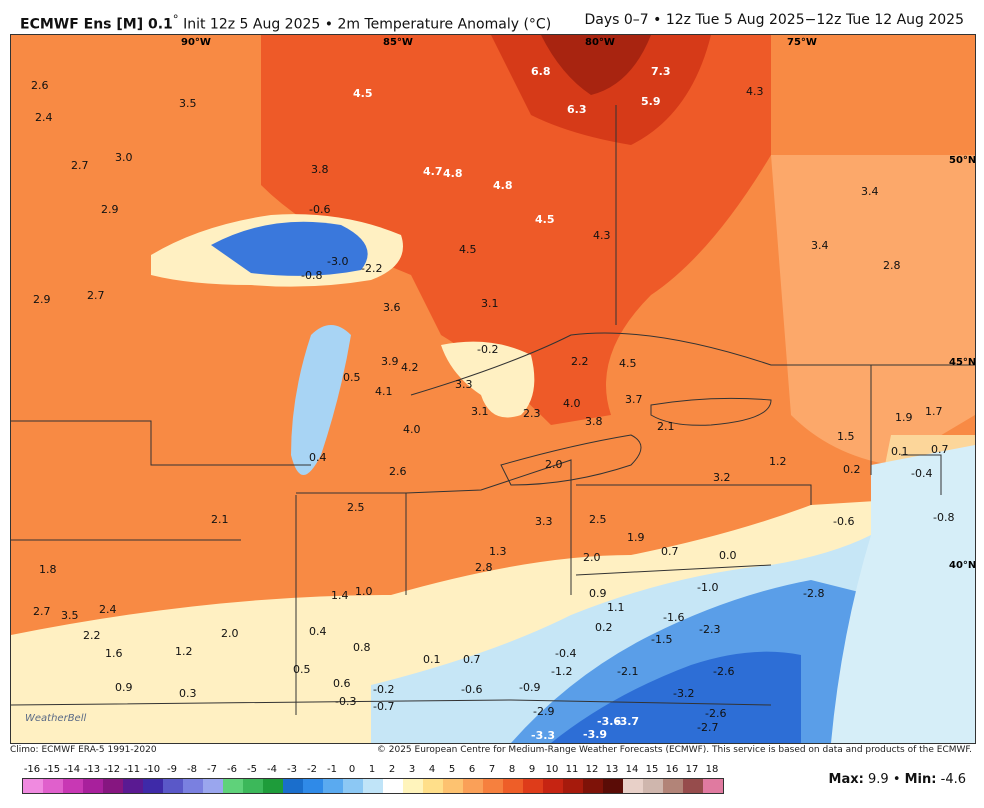 The width and height of the screenshot is (984, 808). I want to click on legend-tick-label: -11, so click(132, 769).